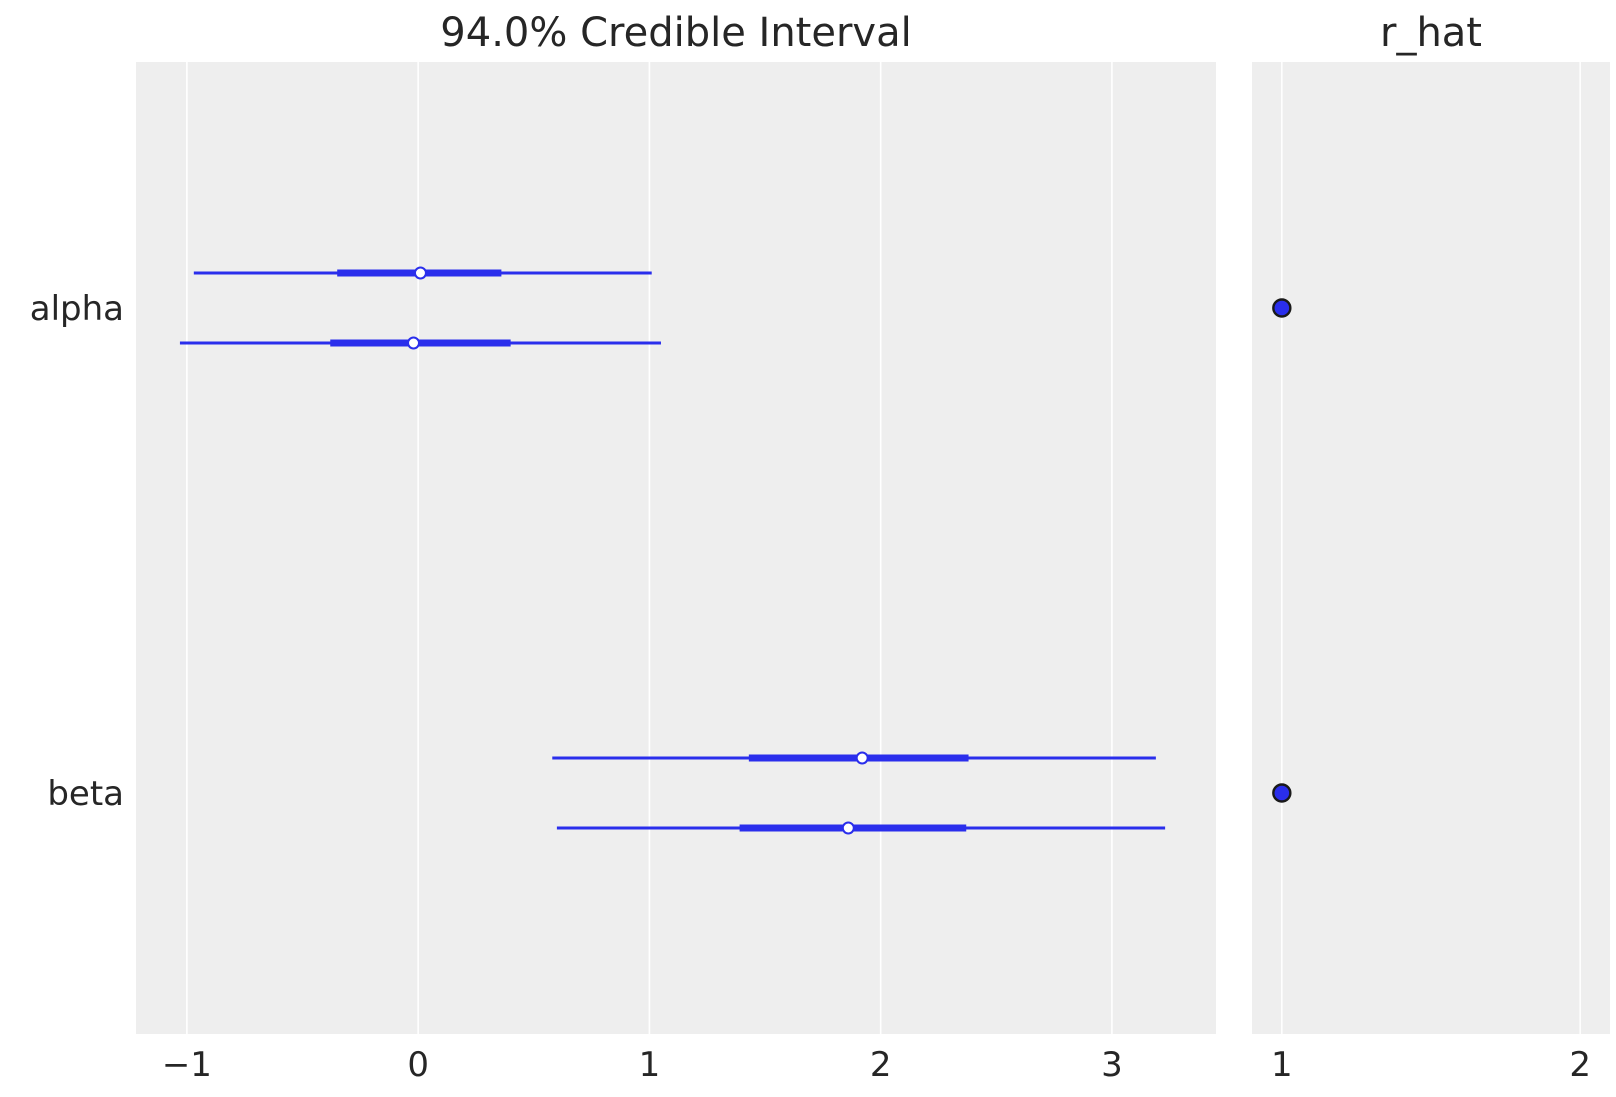 The height and width of the screenshot is (1097, 1616). I want to click on variable-label-alpha: alpha, so click(77, 309).